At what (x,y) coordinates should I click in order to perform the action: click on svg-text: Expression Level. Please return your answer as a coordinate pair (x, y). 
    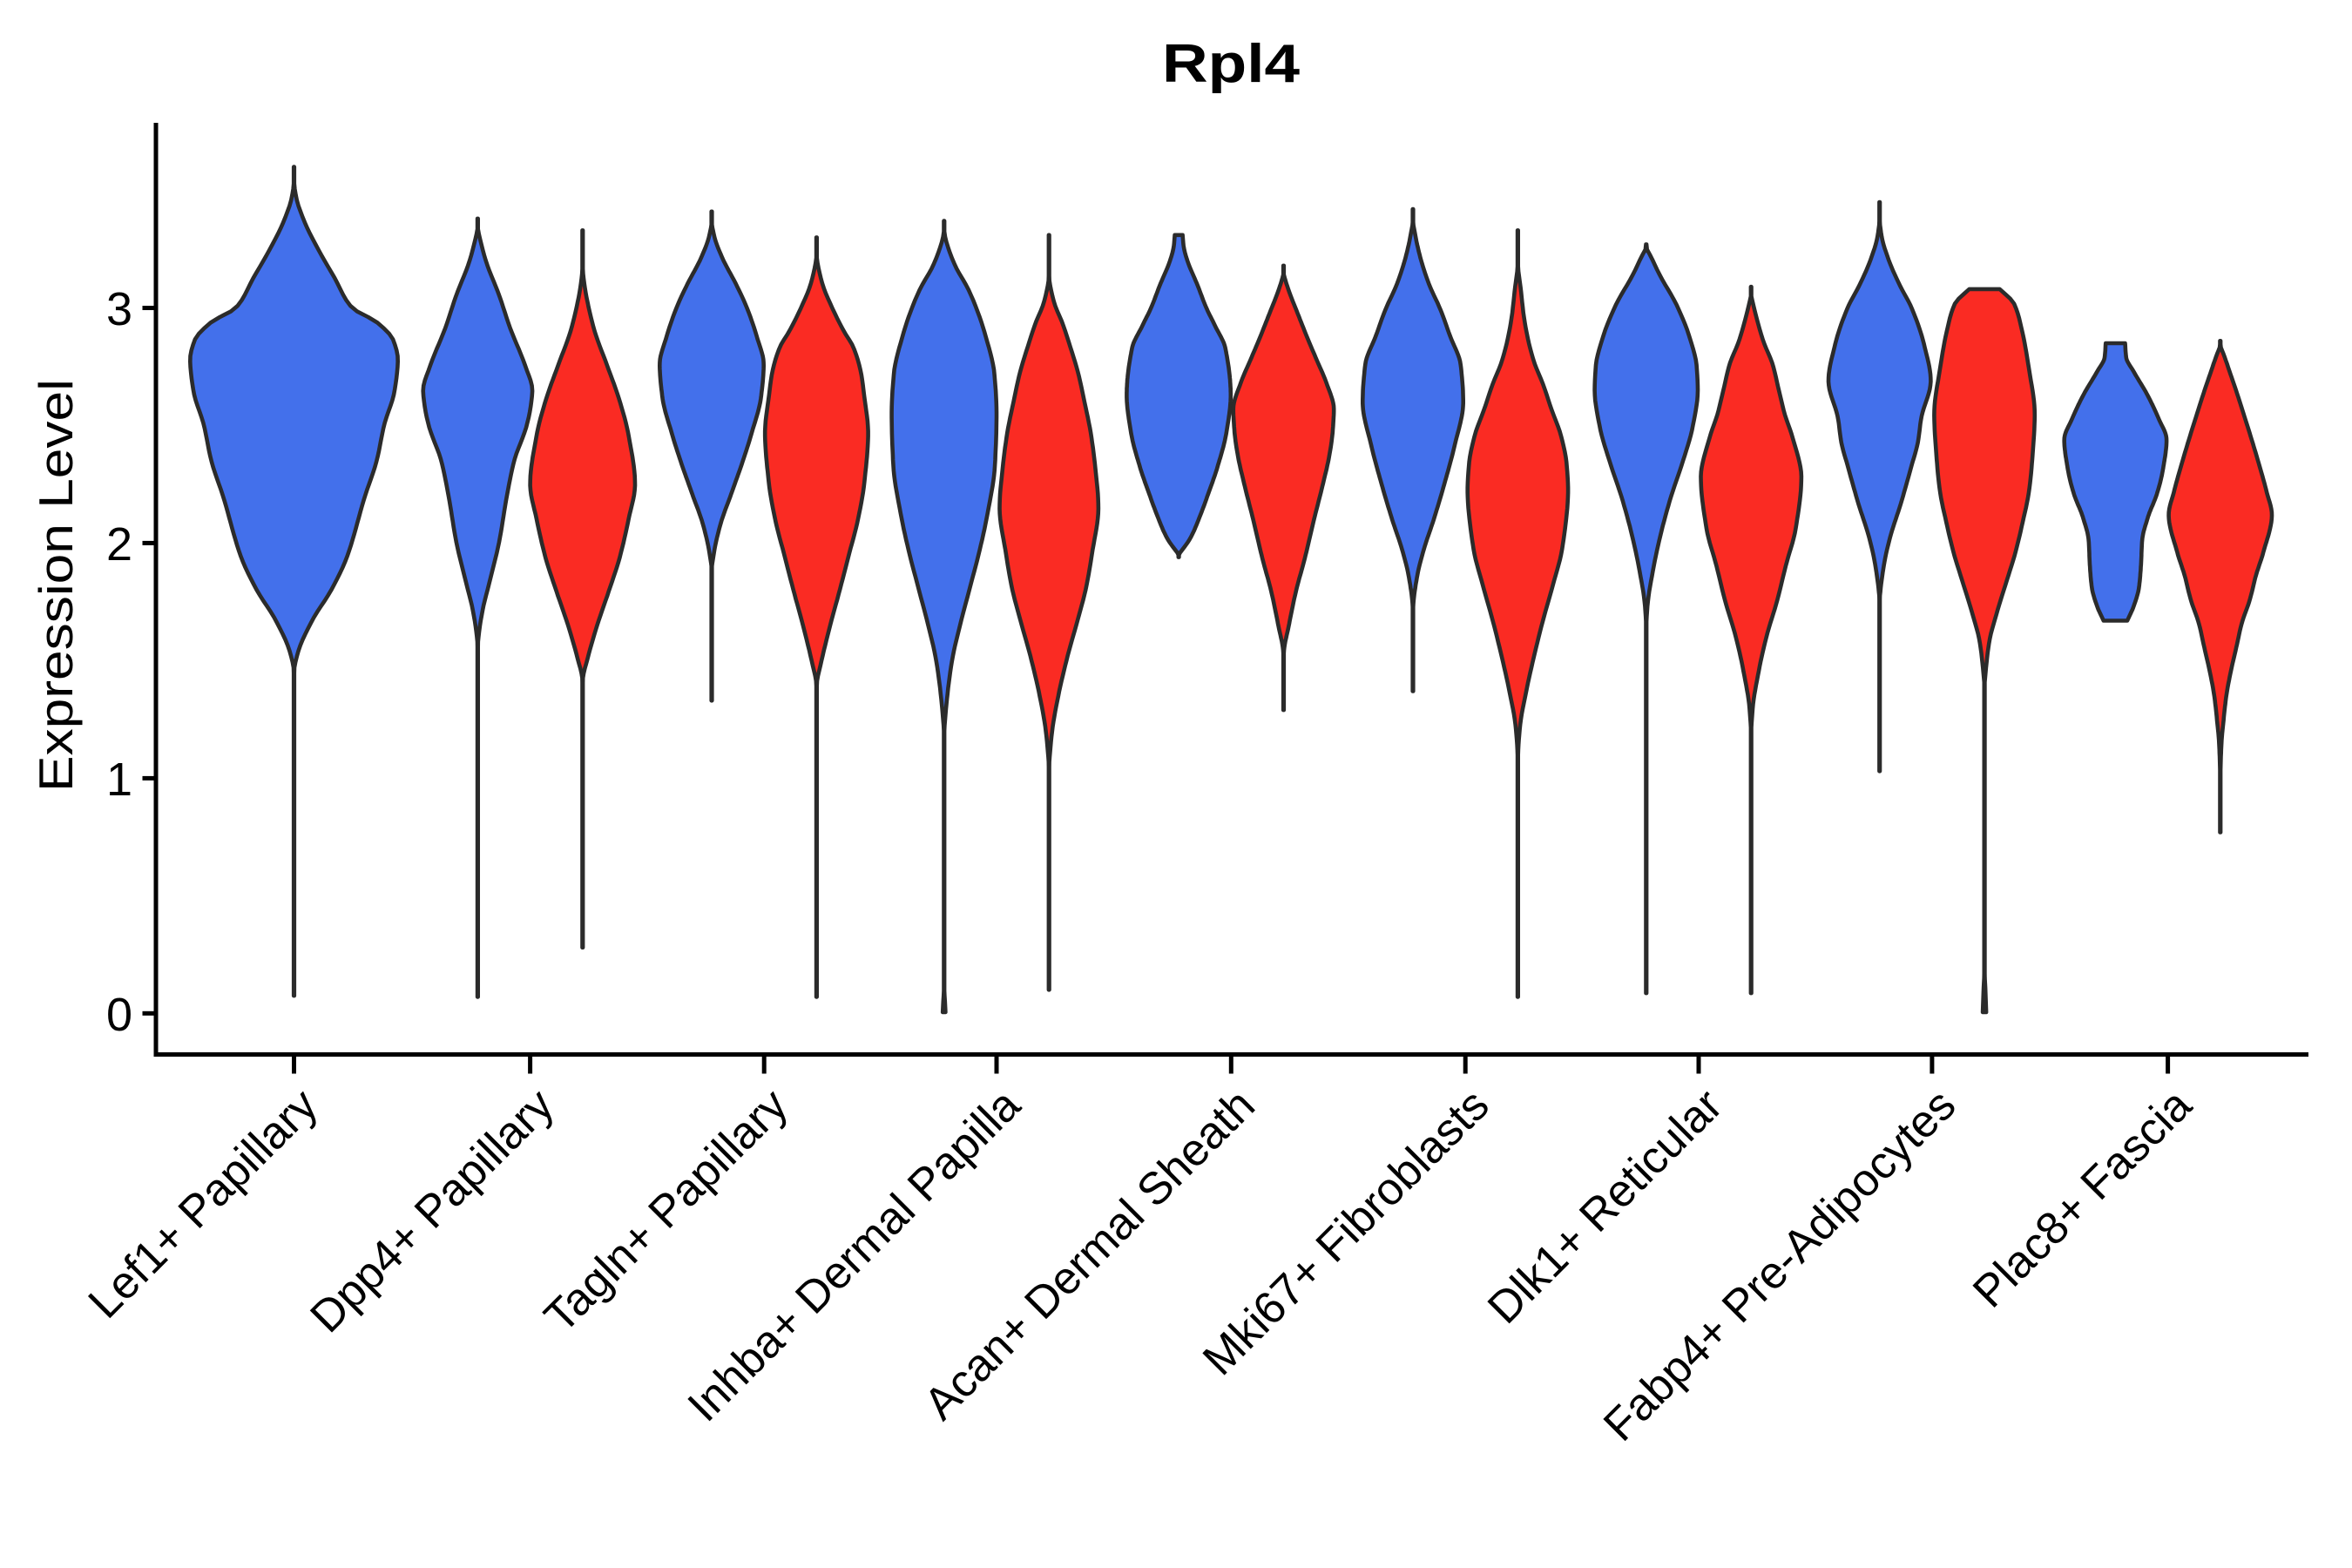
    Looking at the image, I should click on (56, 585).